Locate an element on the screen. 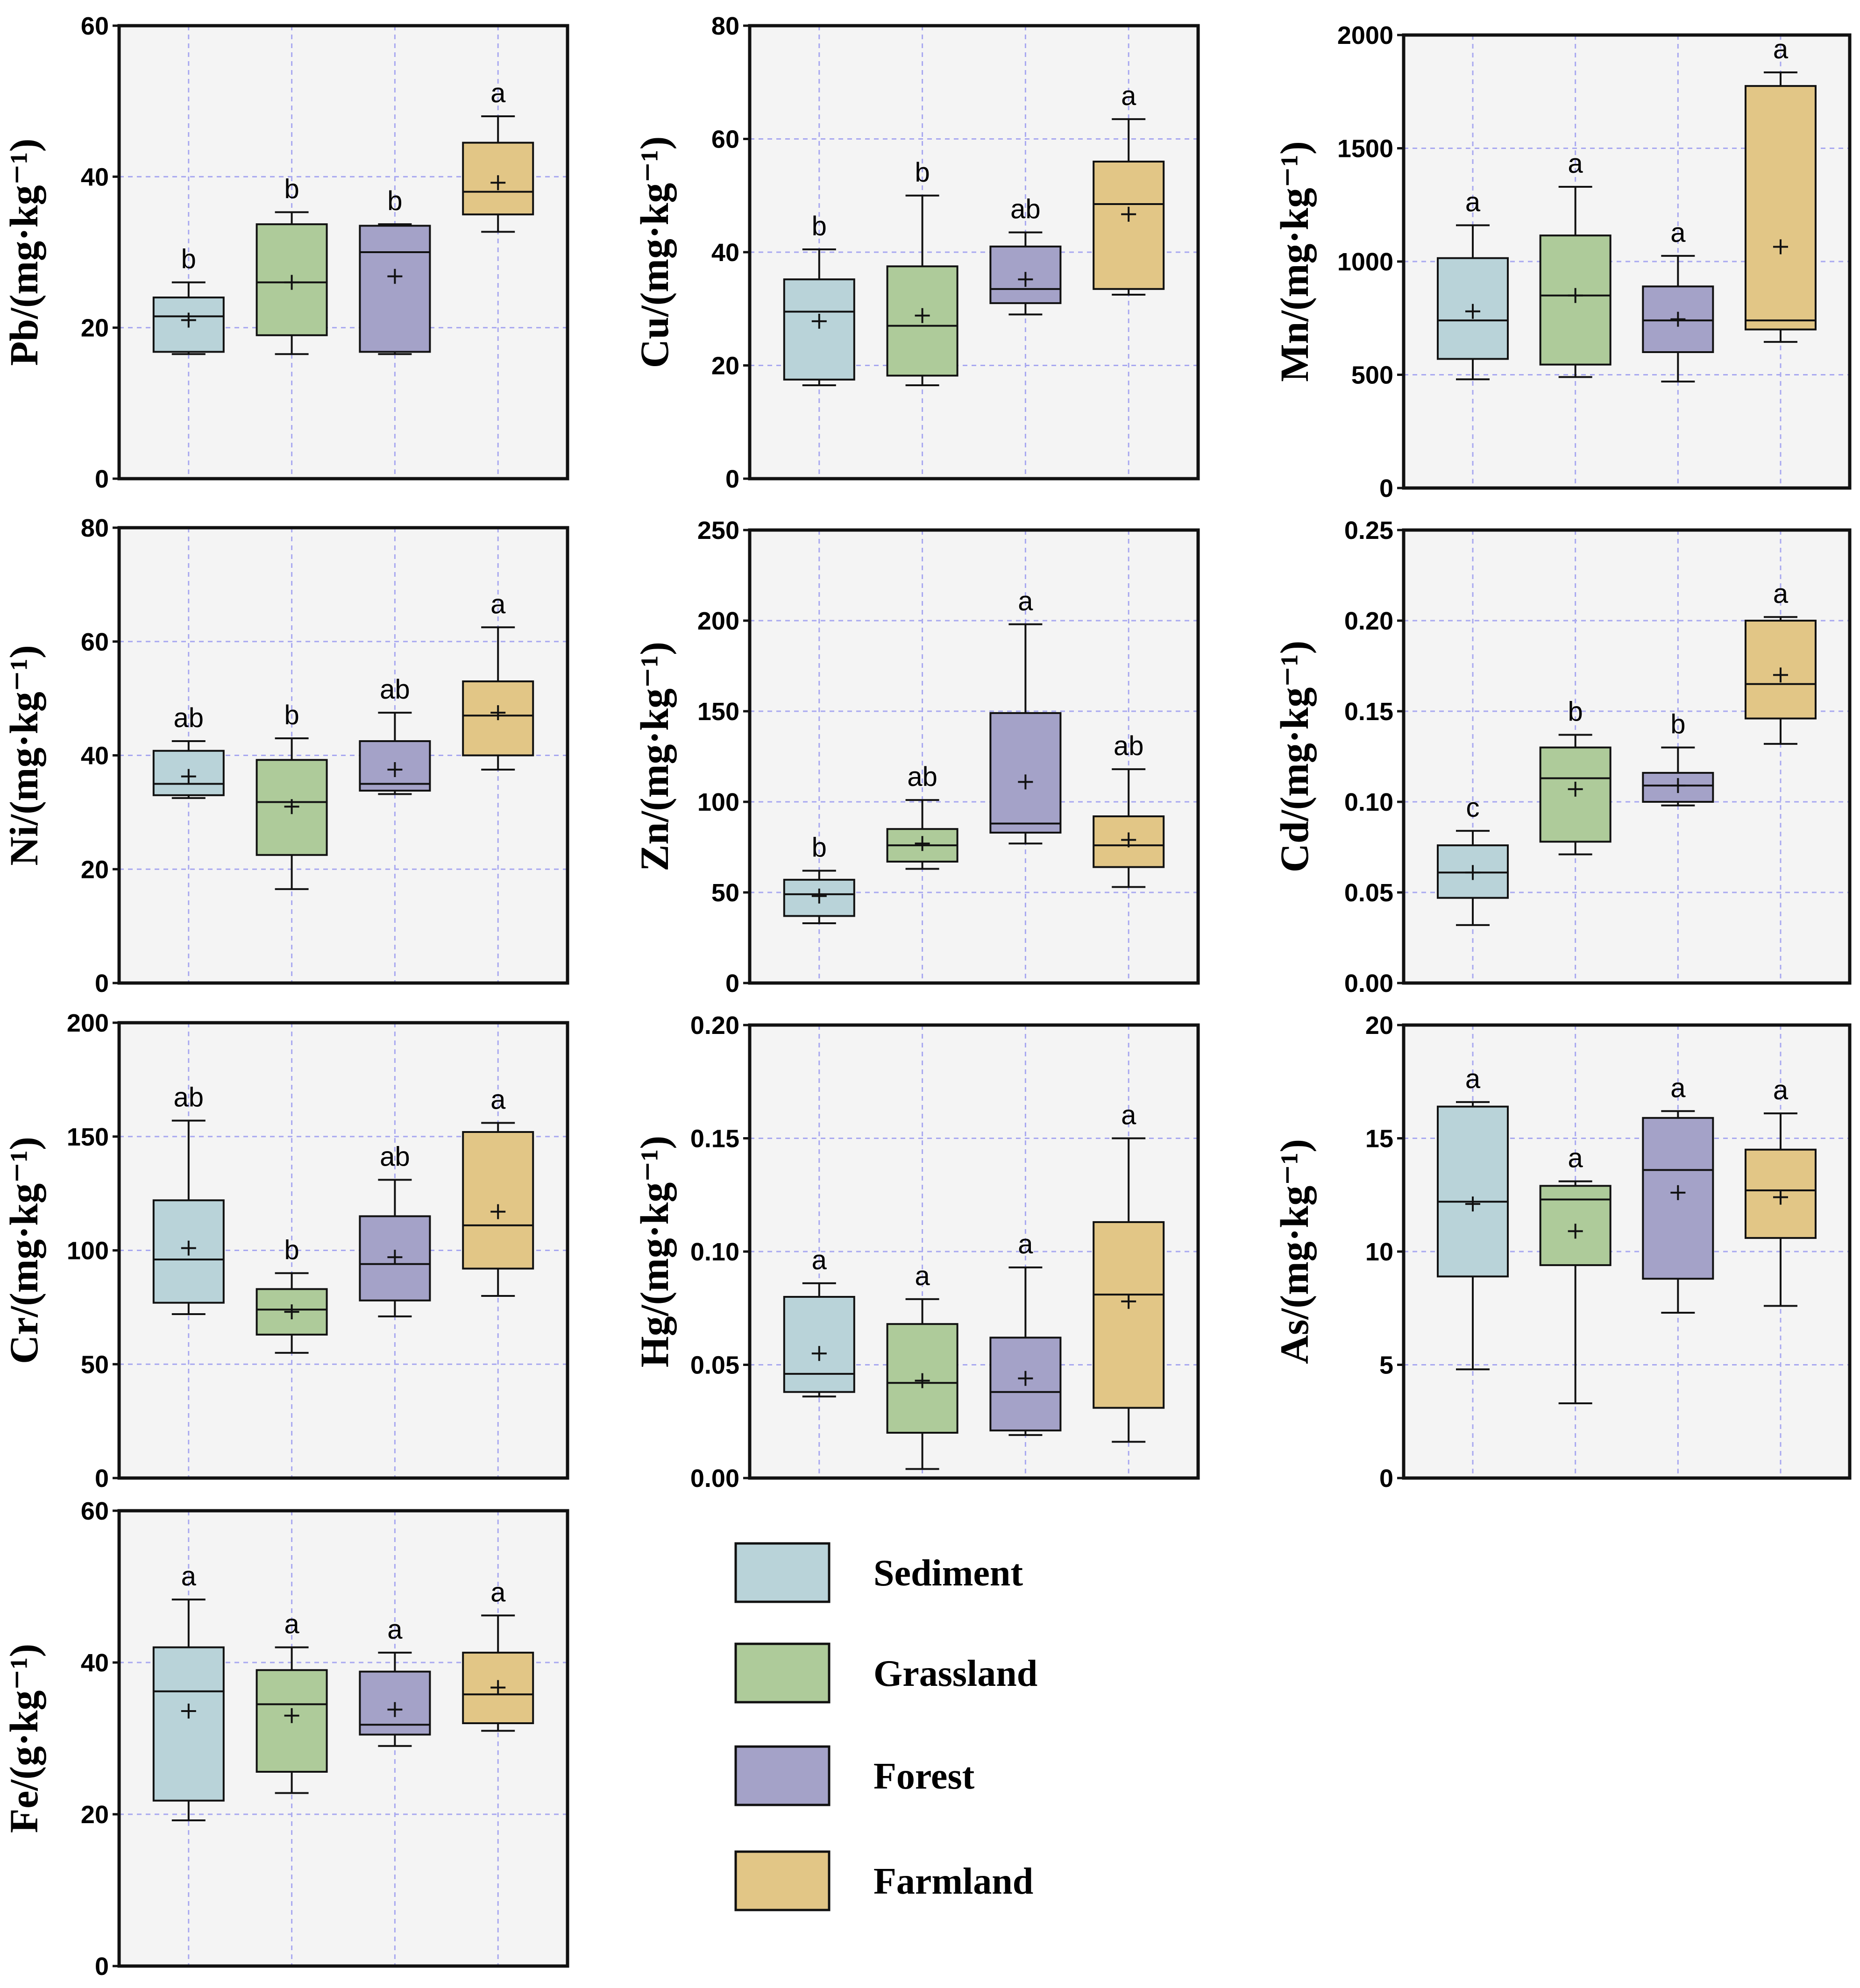  panel-ni: ab b ab a 0 20 40 60 80 Ni/(mg·kg⁻¹) is located at coordinates (285, 756).